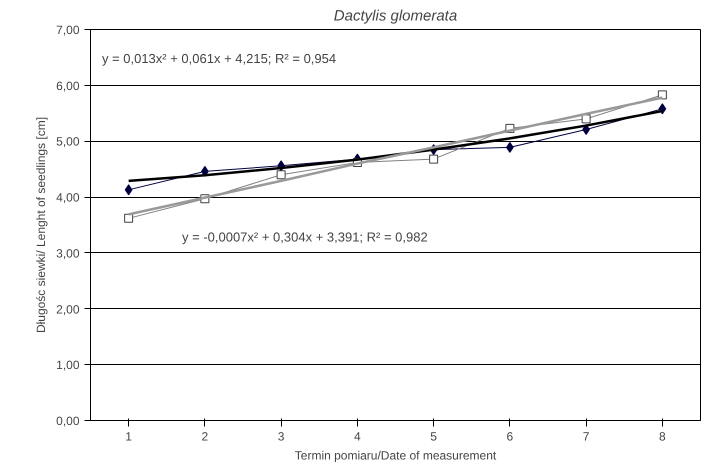 The image size is (724, 467). I want to click on y-tick-label: 3,00, so click(68, 253).